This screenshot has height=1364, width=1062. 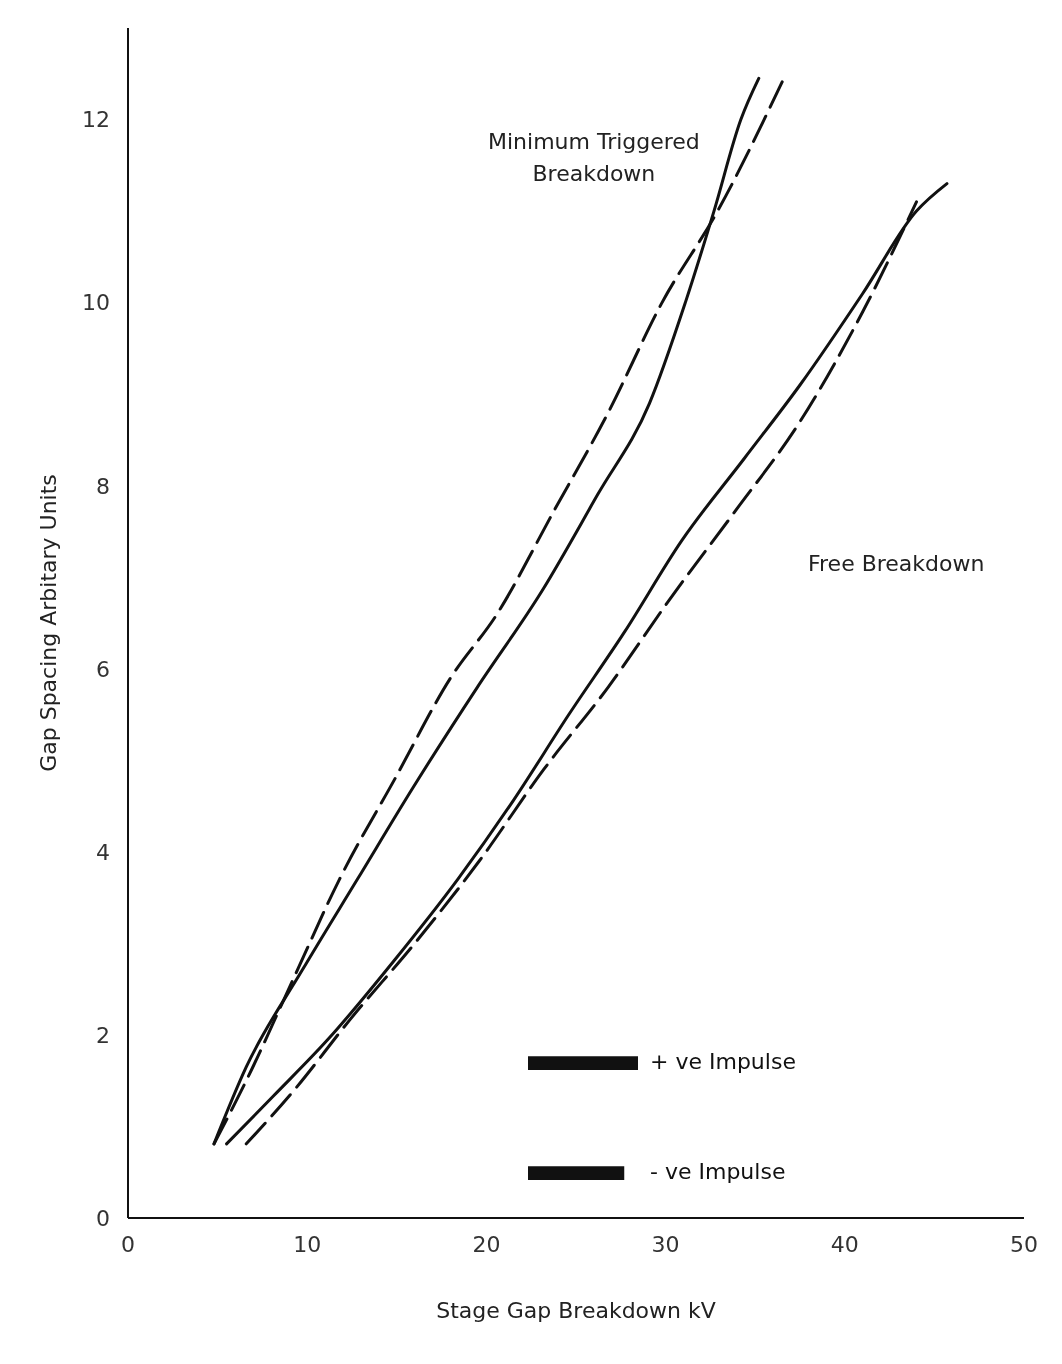 What do you see at coordinates (103, 852) in the screenshot?
I see `y-tick-label: 4` at bounding box center [103, 852].